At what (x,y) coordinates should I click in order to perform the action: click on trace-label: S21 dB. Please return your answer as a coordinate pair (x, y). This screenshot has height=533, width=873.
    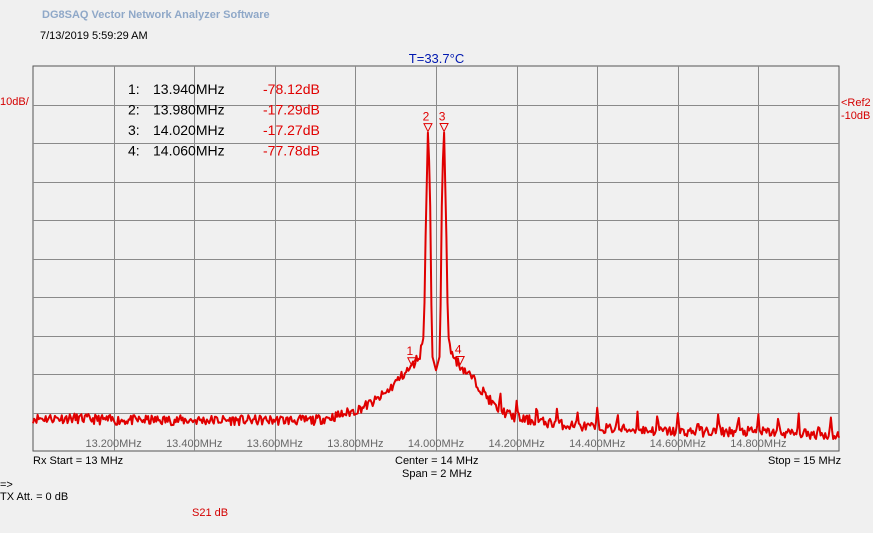
    Looking at the image, I should click on (210, 513).